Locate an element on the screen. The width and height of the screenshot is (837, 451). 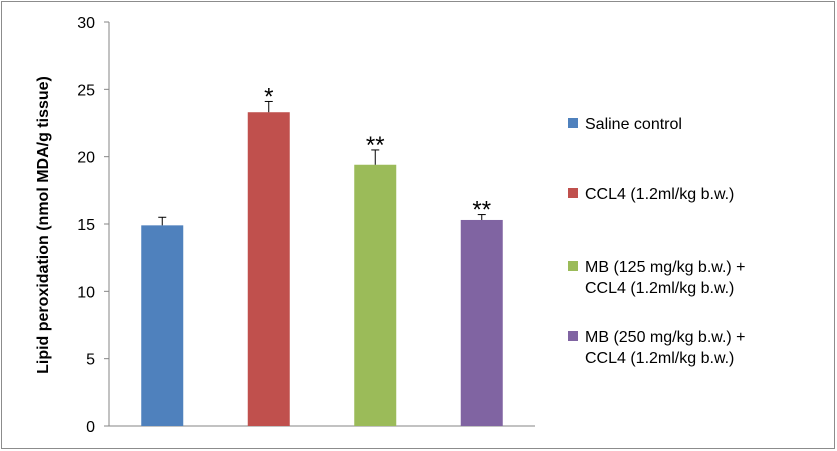
y-tick-label: 5 is located at coordinates (90, 360).